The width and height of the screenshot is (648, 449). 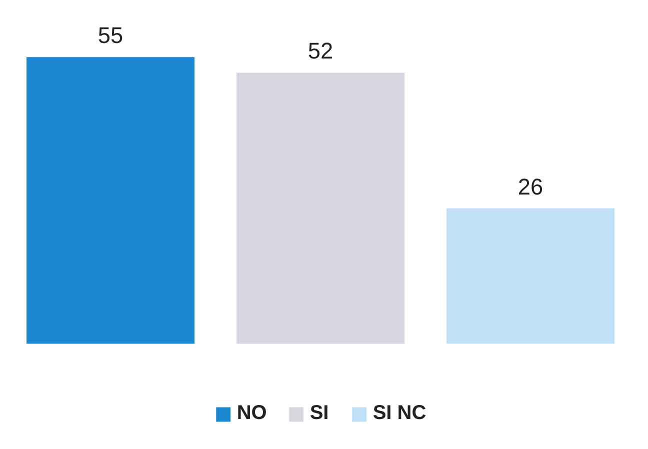 I want to click on data-label: 55, so click(x=111, y=35).